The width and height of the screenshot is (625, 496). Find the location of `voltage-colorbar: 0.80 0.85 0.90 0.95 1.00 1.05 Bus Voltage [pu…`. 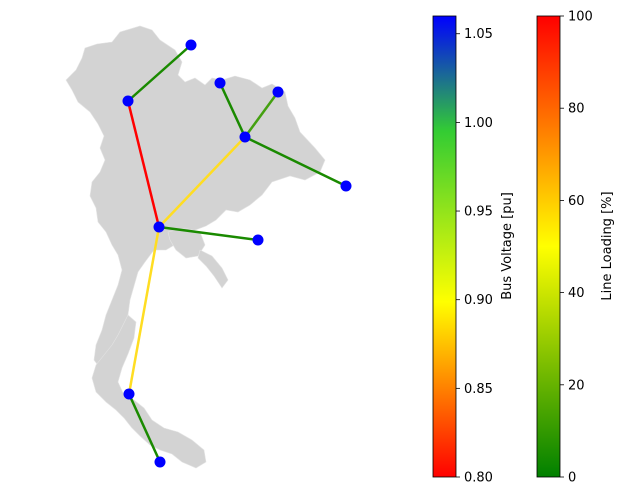

voltage-colorbar: 0.80 0.85 0.90 0.95 1.00 1.05 Bus Voltage [pu… is located at coordinates (473, 250).